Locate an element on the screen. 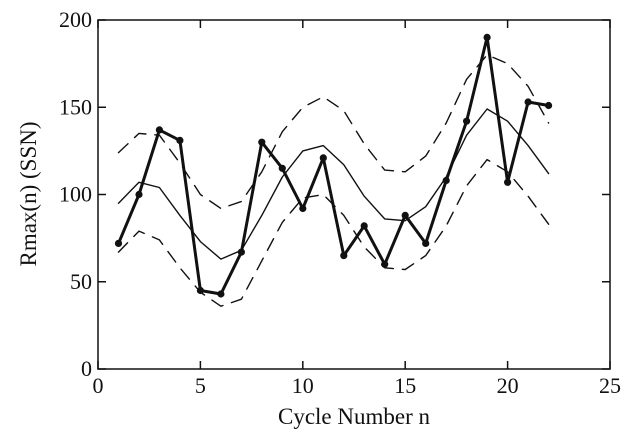  x-axis-label: Cycle Number n is located at coordinates (354, 416).